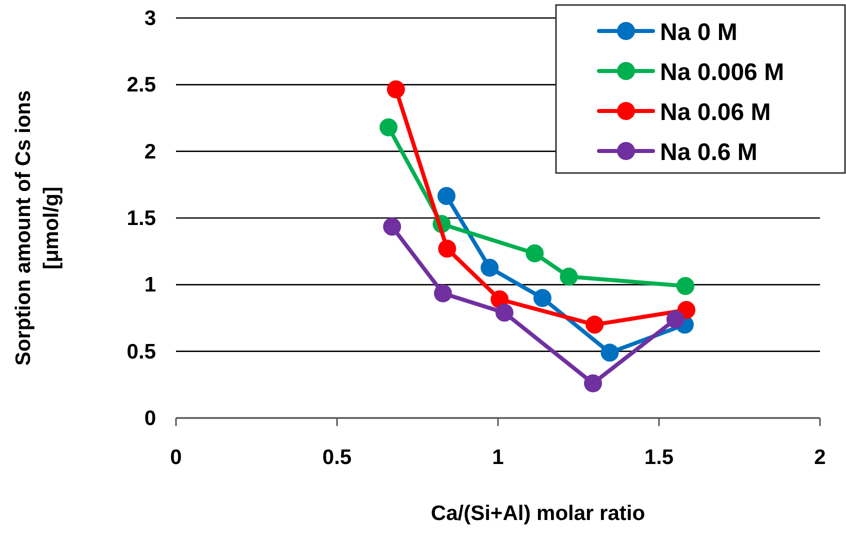  Describe the element at coordinates (141, 218) in the screenshot. I see `y-tick-label: 1.5` at that location.